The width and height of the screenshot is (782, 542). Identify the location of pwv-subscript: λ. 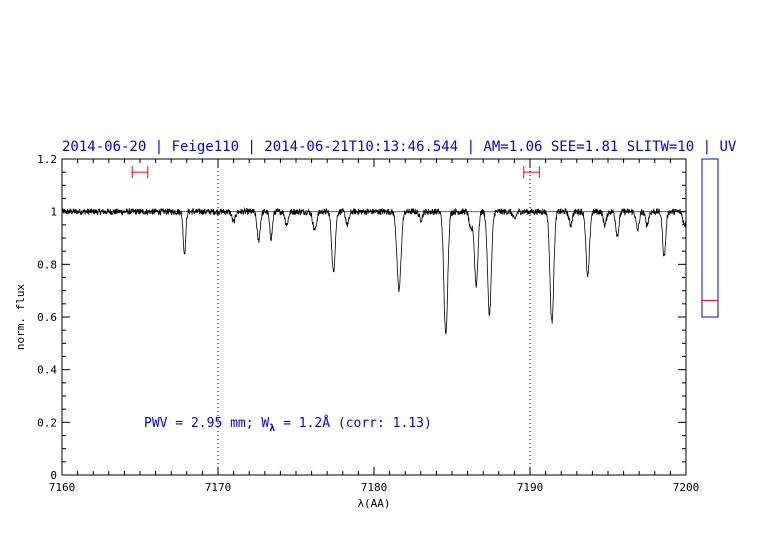
(272, 428).